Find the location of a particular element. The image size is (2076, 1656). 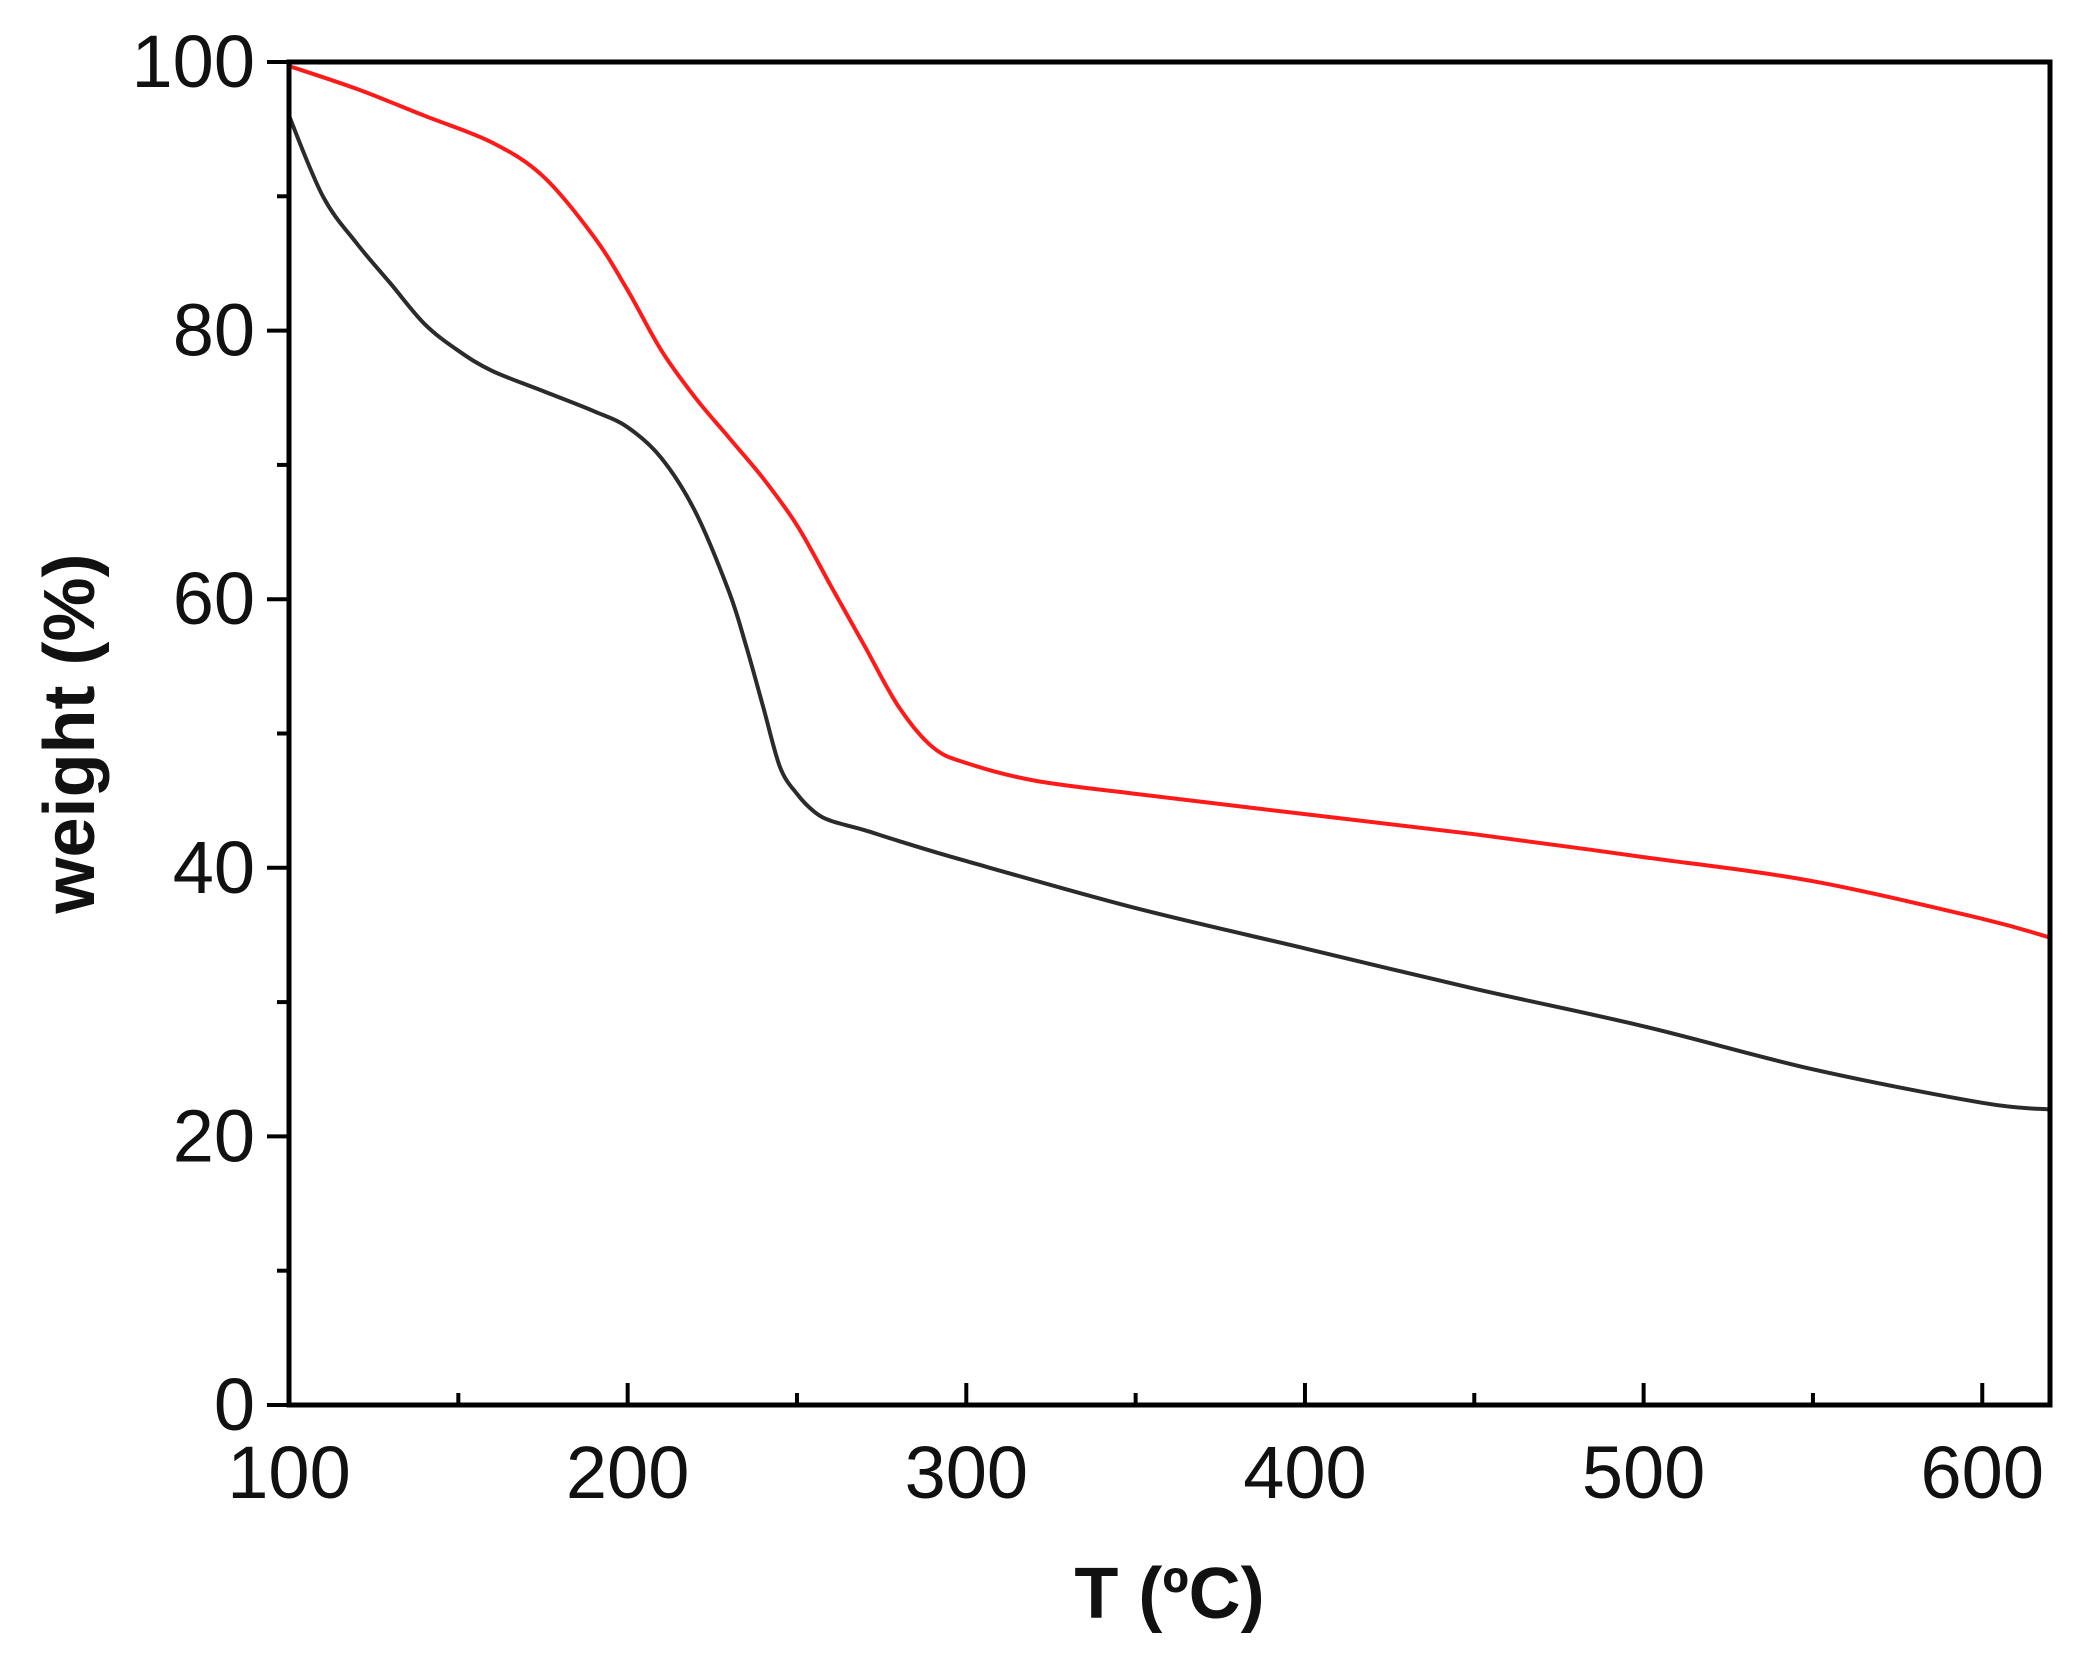

y-tick-label: 40 is located at coordinates (214, 867).